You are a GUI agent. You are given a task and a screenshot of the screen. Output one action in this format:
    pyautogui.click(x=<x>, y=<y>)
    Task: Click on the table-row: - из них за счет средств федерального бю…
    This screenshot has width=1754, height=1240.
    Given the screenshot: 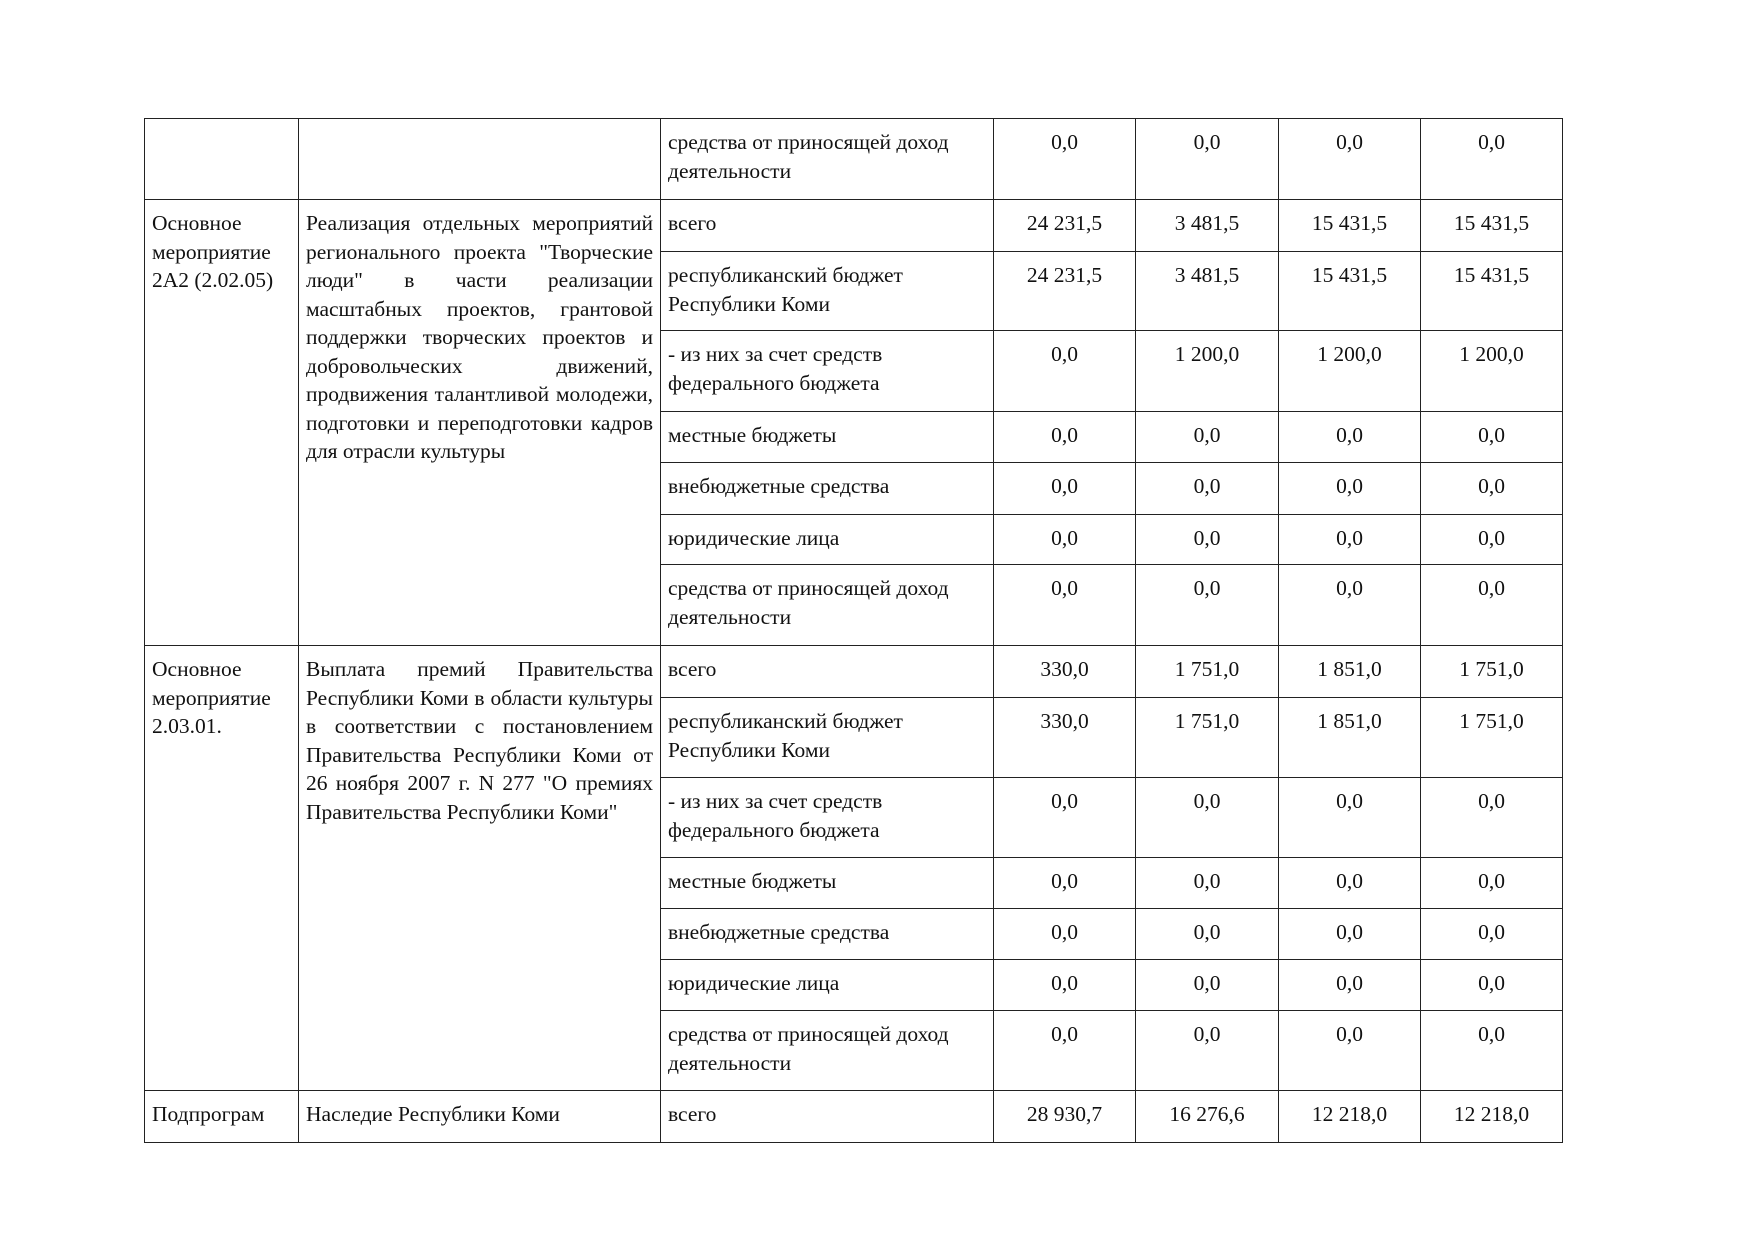 What is the action you would take?
    pyautogui.click(x=854, y=371)
    